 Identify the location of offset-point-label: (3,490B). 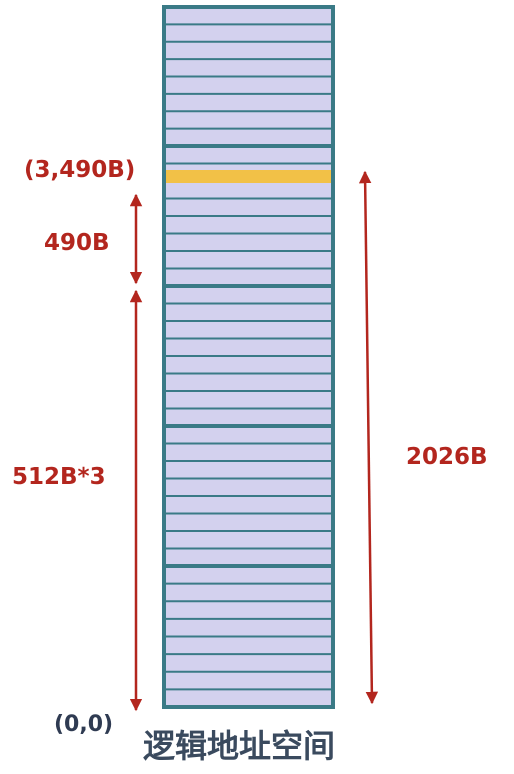
(79, 170).